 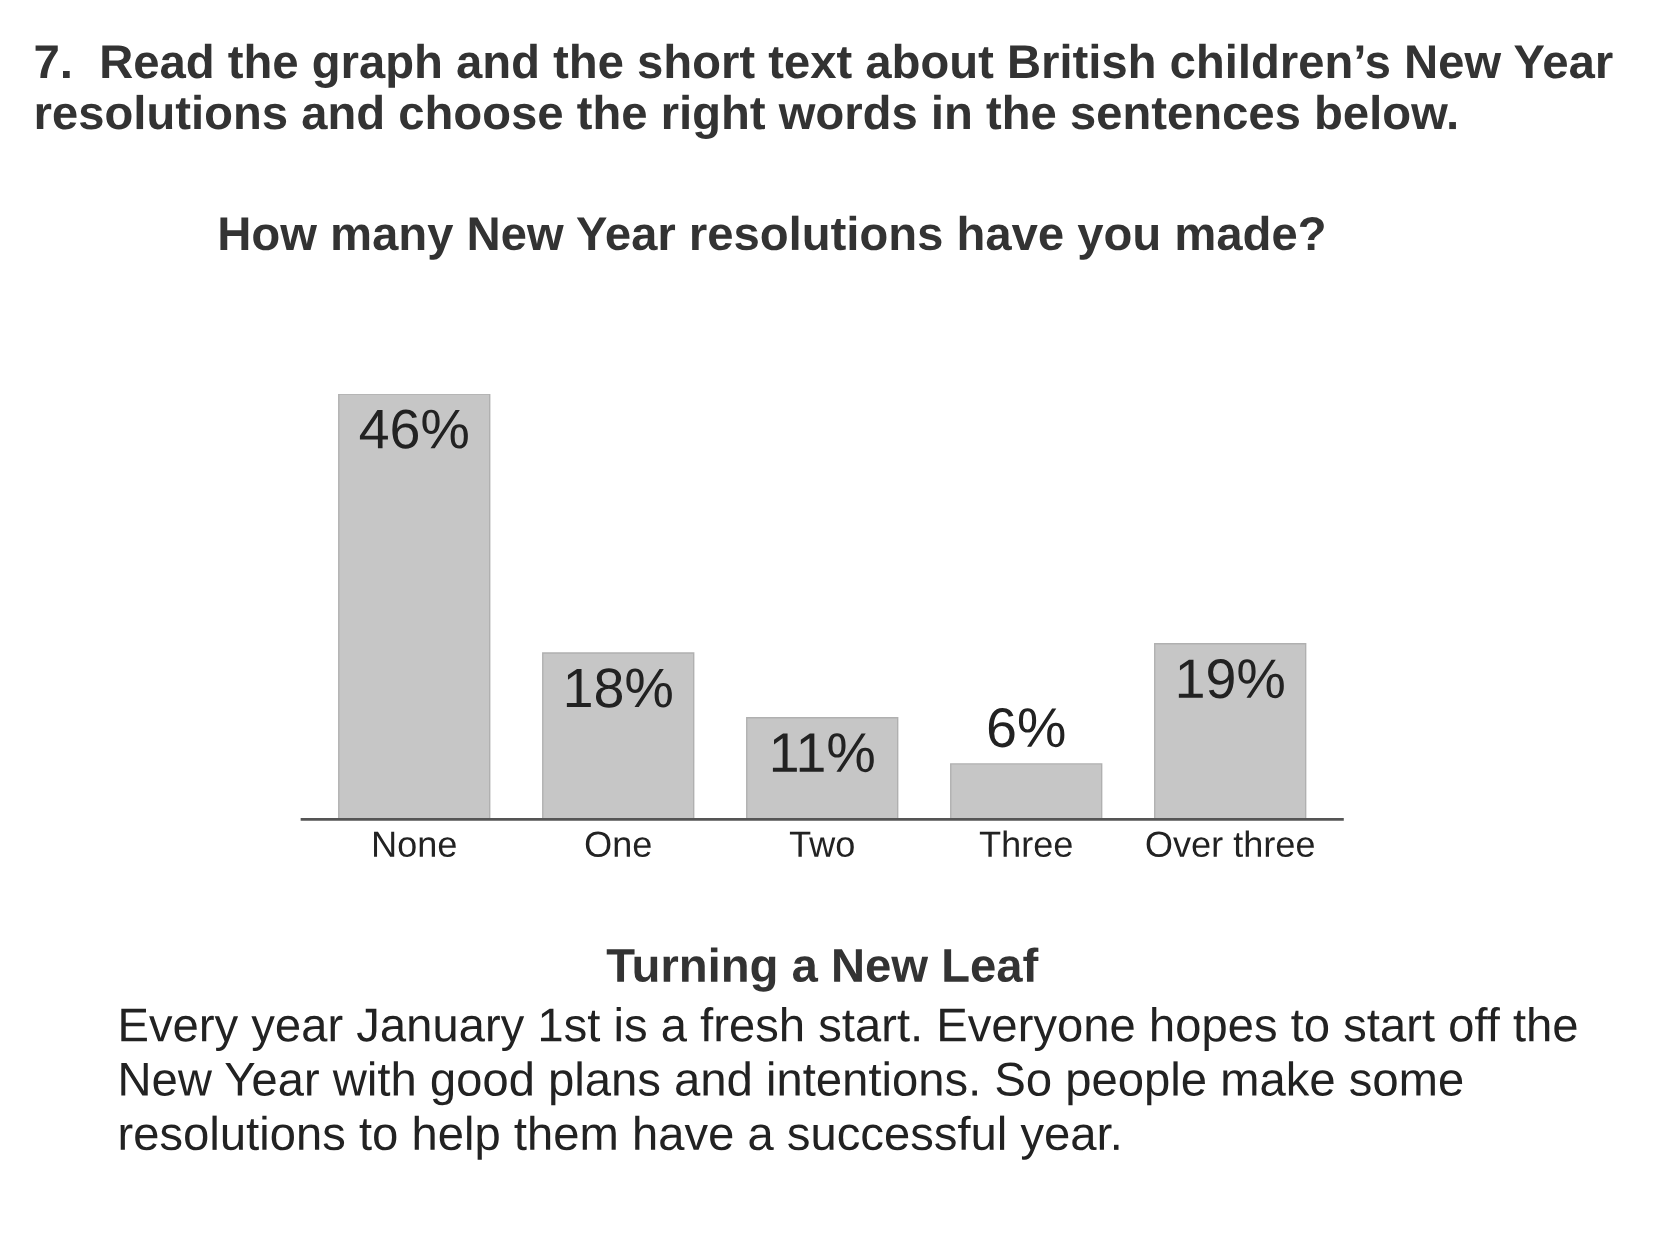 What do you see at coordinates (618, 844) in the screenshot?
I see `x-tick-label: One` at bounding box center [618, 844].